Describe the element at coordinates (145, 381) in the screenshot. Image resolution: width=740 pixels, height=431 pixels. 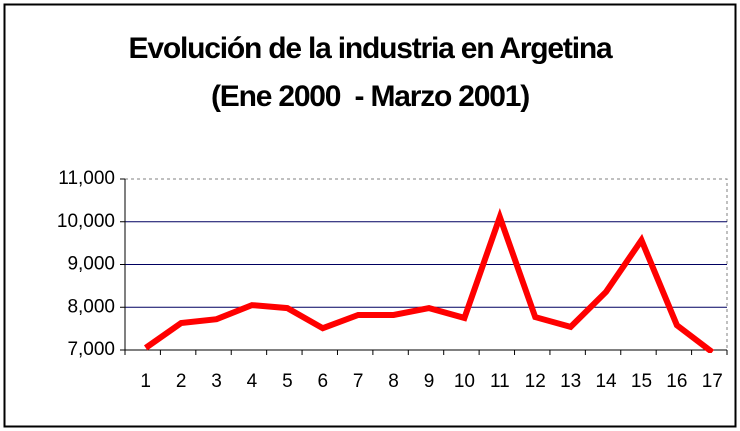
I see `x-tick-label: 1` at that location.